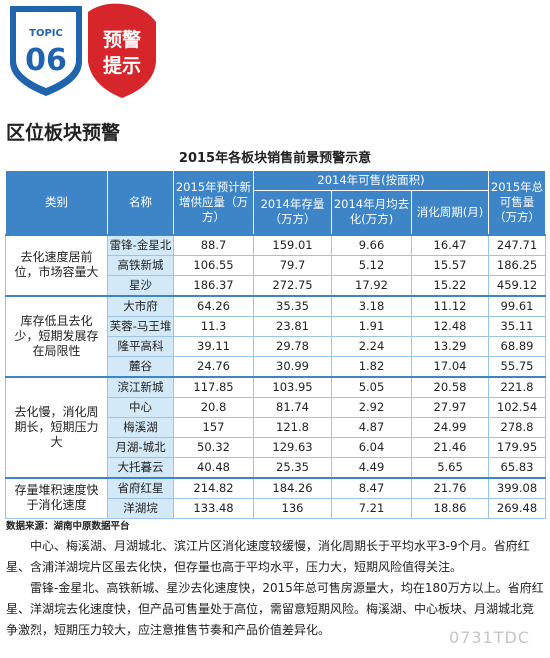  I want to click on value-cell: 24.99, so click(450, 427).